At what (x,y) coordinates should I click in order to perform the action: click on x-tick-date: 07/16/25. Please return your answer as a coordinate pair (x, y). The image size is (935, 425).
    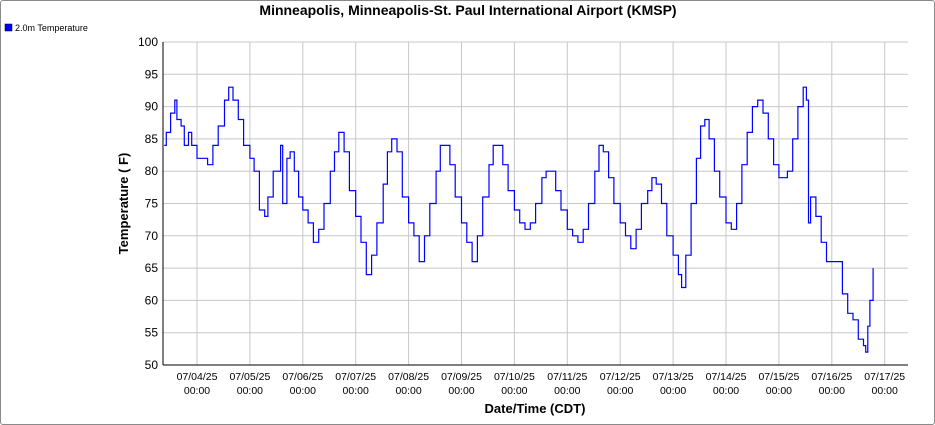
    Looking at the image, I should click on (831, 377).